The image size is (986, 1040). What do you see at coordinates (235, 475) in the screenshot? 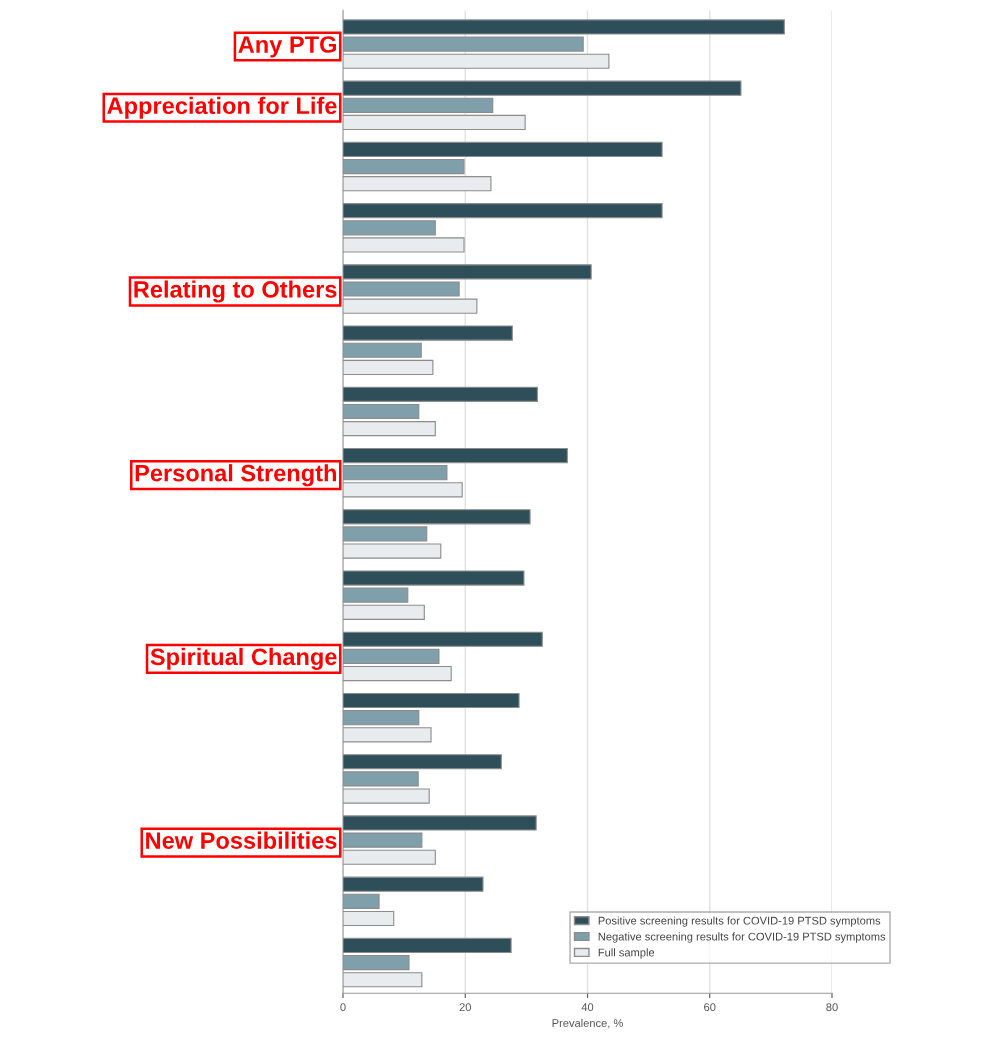
I see `y-tick-label: Personal Strength` at bounding box center [235, 475].